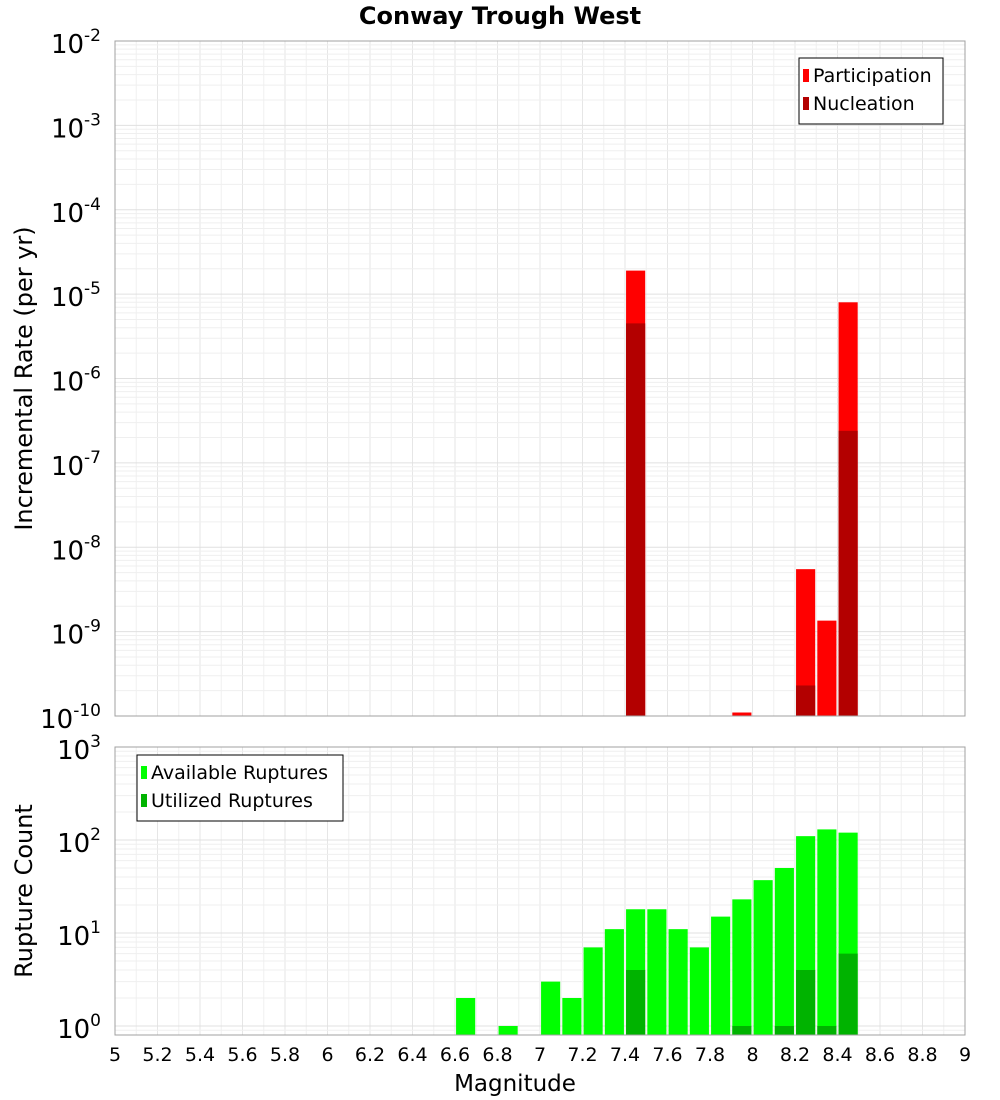  I want to click on x-tick-label: 5.4, so click(200, 1055).